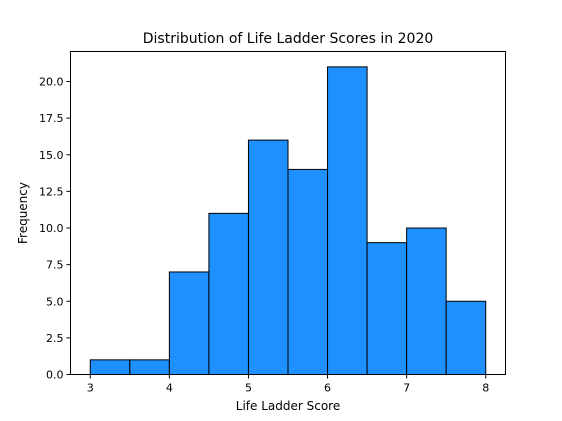 The image size is (562, 421). I want to click on y-tick-label: 12.5, so click(51, 191).